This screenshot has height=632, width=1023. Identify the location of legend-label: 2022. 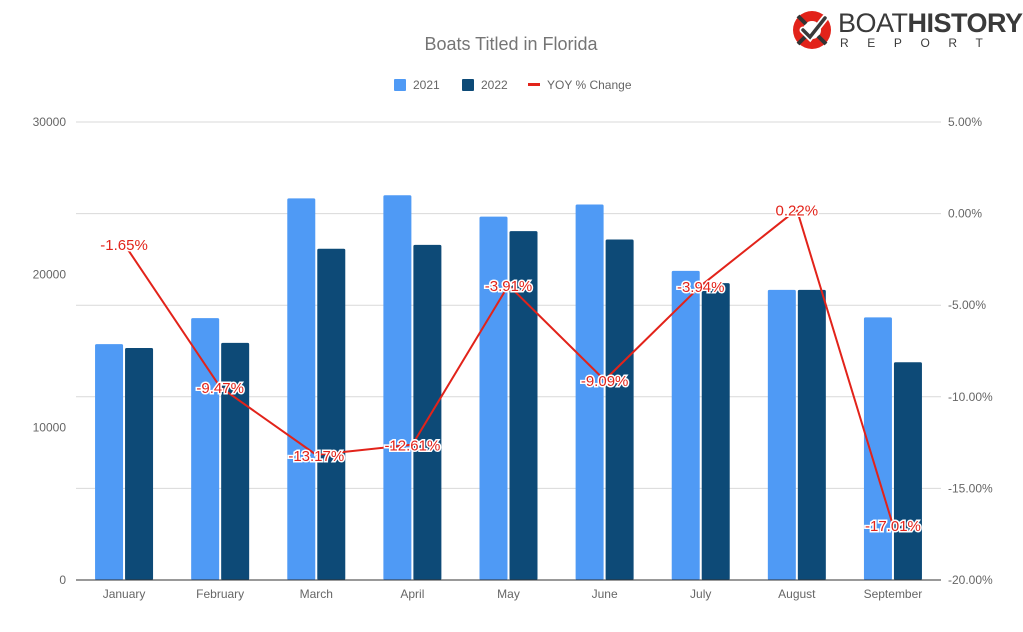
(494, 85).